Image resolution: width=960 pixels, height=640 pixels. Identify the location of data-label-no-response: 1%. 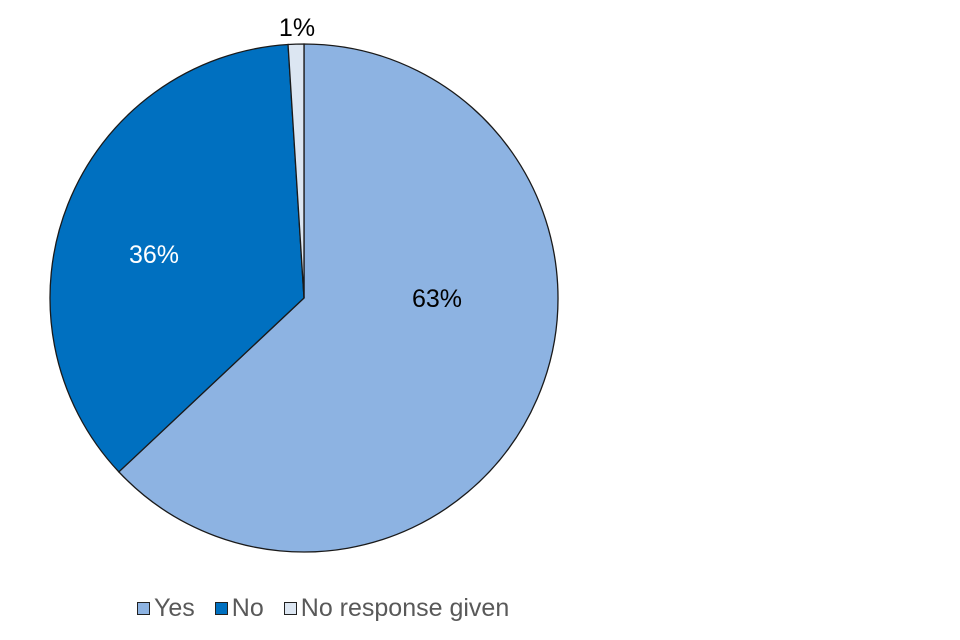
(297, 28).